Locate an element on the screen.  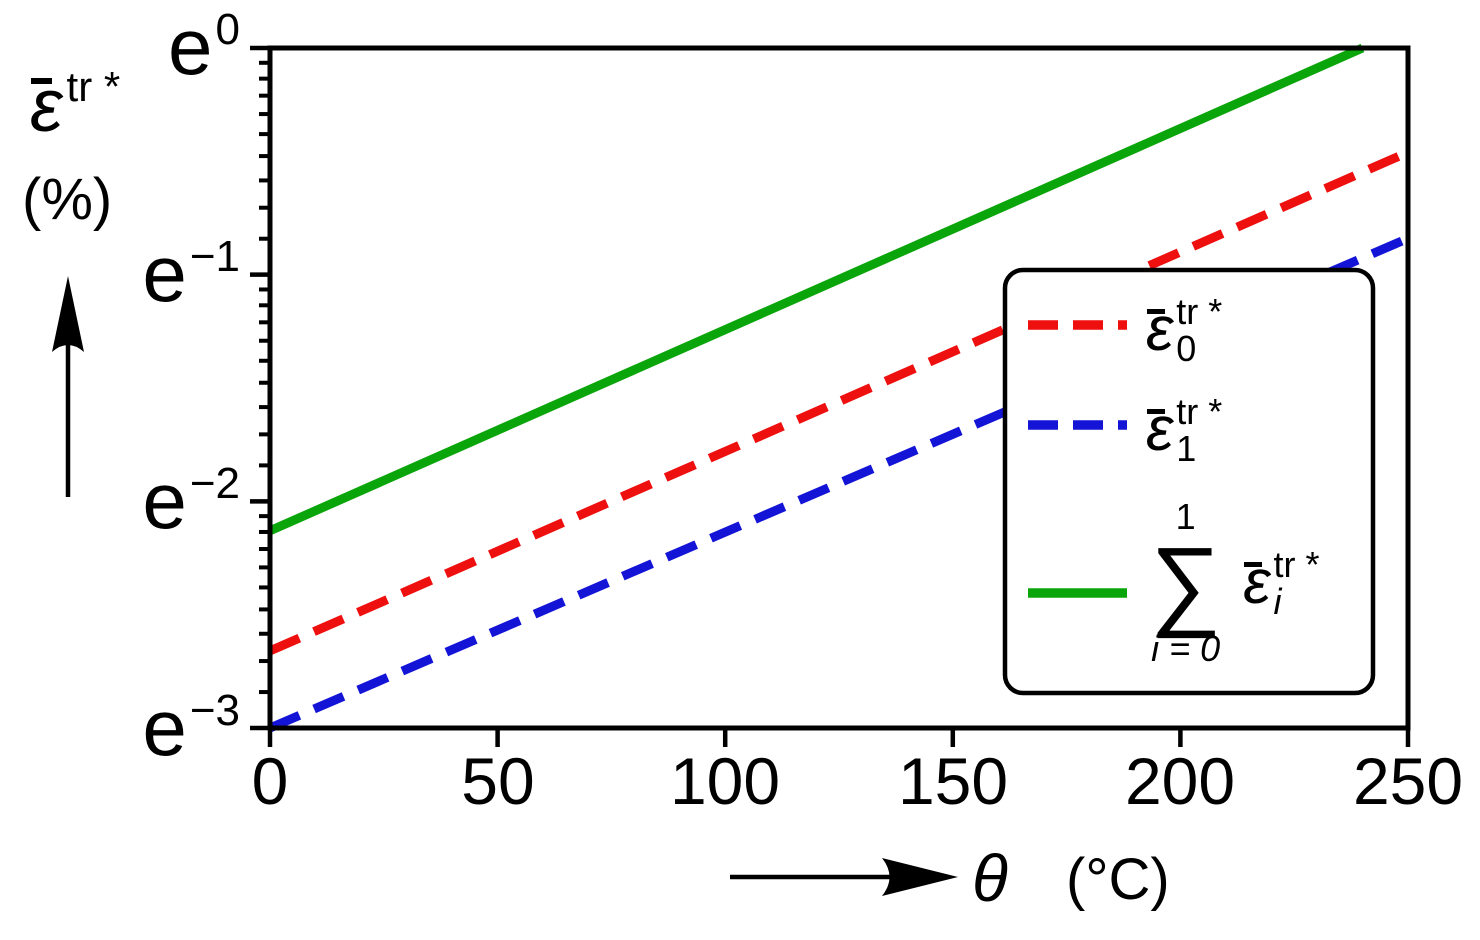
y-tick-label-e-1: e−1 is located at coordinates (191, 273).